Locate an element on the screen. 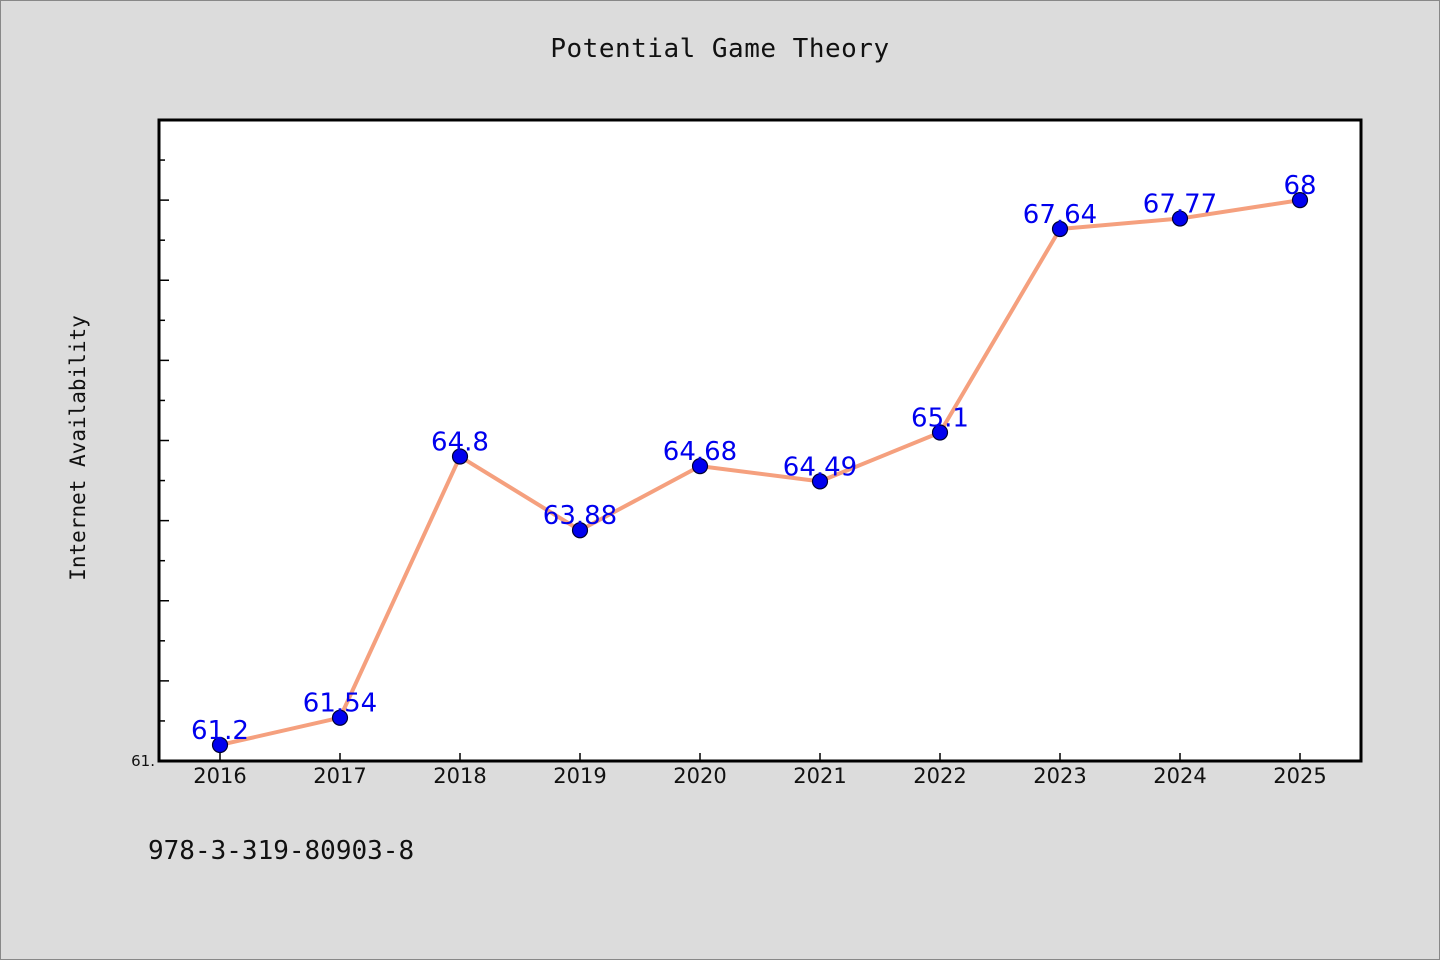  data-point-label: 64.68 is located at coordinates (700, 452).